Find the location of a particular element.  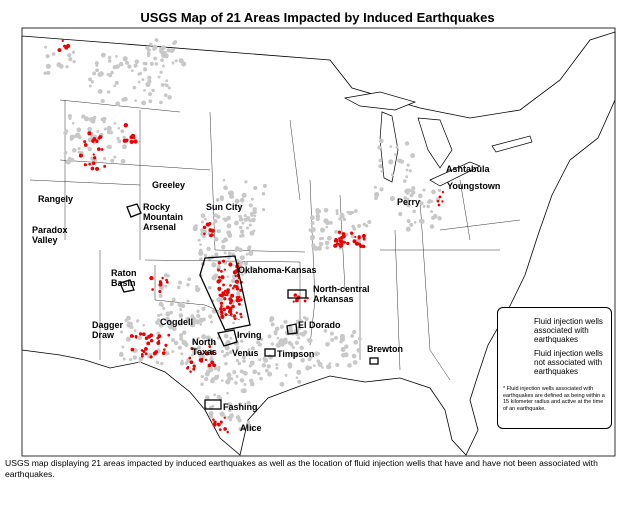

area-label: Paradox Valley is located at coordinates (50, 235).